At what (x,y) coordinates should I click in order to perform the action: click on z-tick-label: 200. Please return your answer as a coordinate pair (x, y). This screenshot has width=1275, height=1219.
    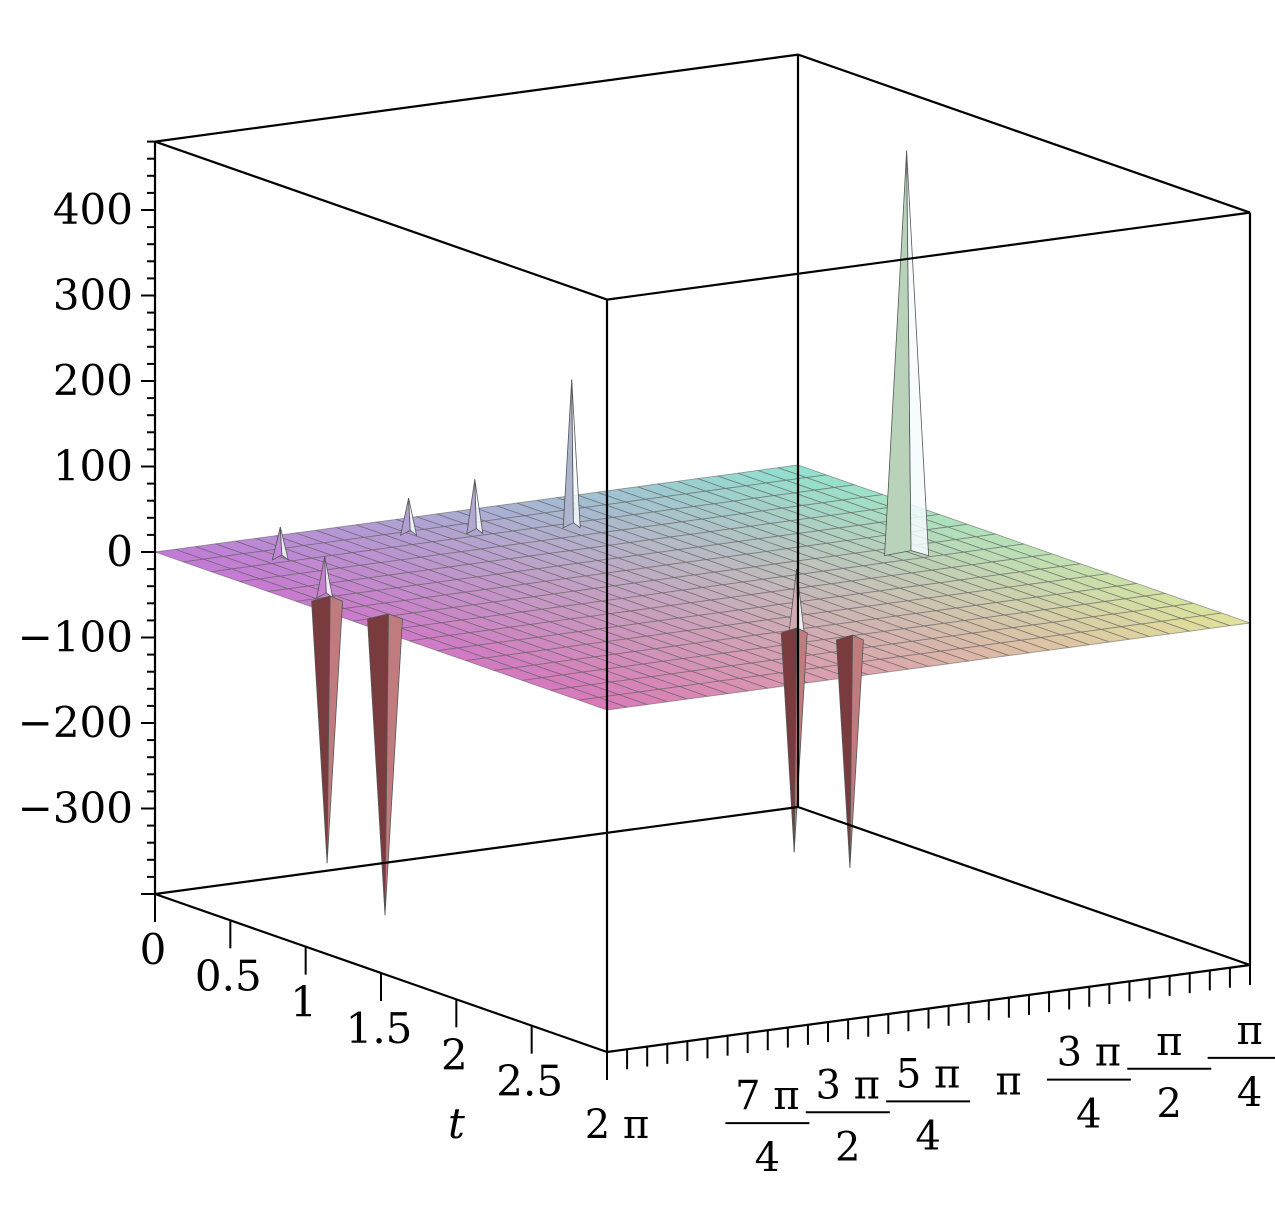
    Looking at the image, I should click on (93, 380).